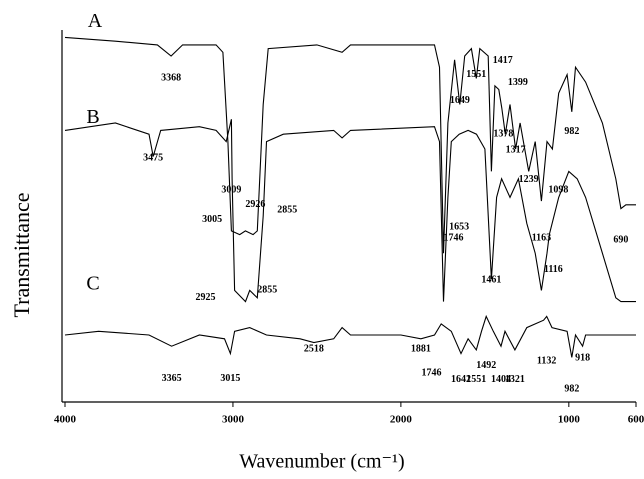 This screenshot has height=479, width=644. Describe the element at coordinates (321, 462) in the screenshot. I see `x-axis-label: Wavenumber (cm⁻¹)` at that location.